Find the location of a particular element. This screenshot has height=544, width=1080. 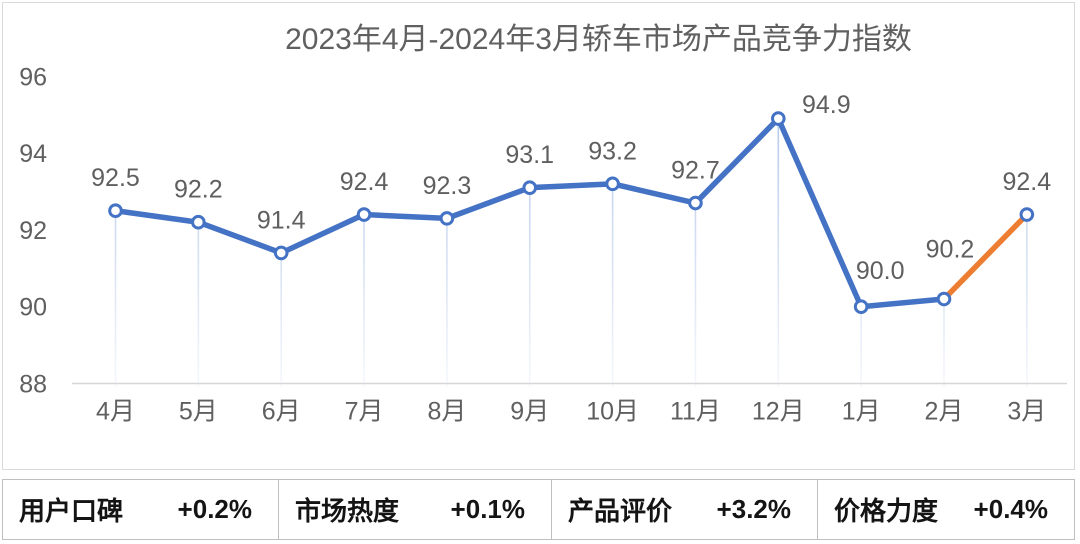

stat-cell-user-reputation: 用户口碑 +0.2% is located at coordinates (141, 509).